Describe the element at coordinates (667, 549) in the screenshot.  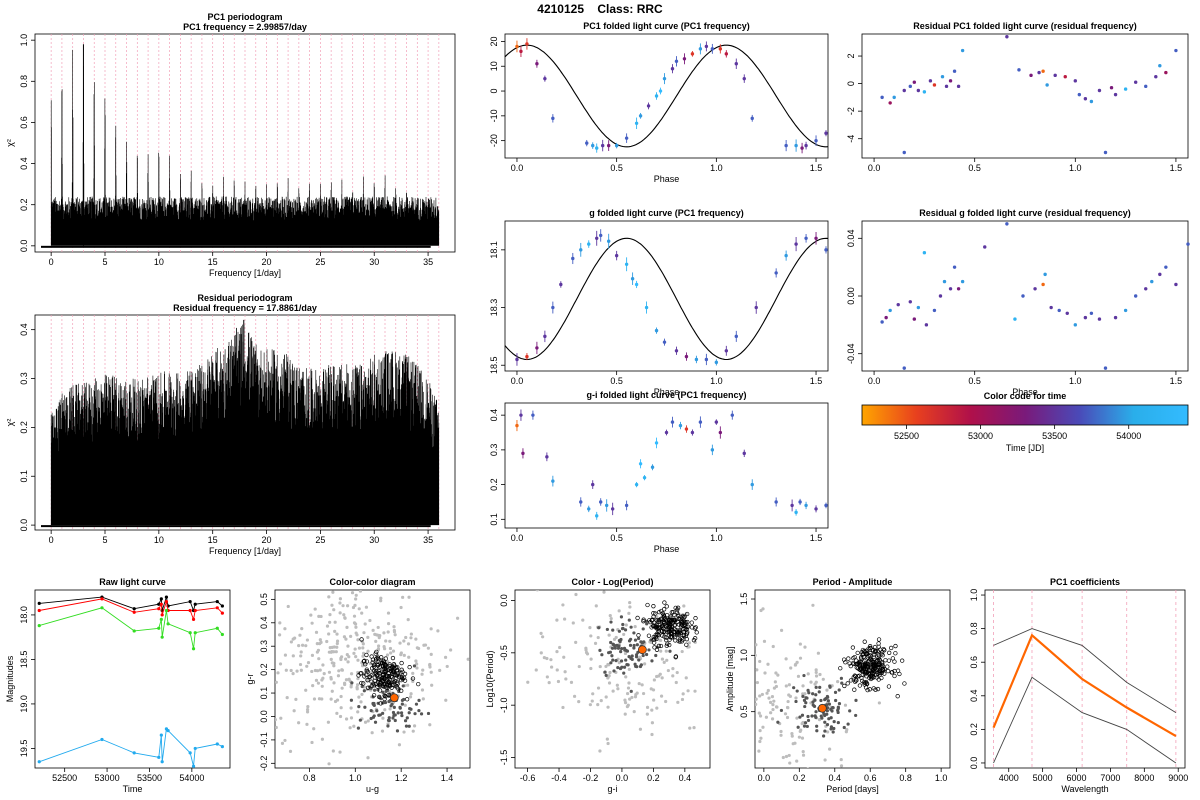
I see `x-axis-label: Phase` at that location.